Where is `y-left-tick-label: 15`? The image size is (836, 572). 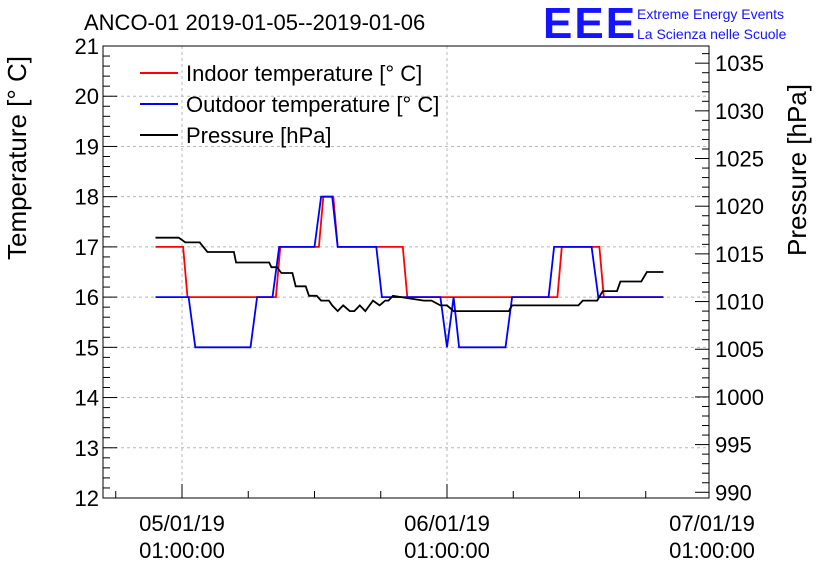
y-left-tick-label: 15 is located at coordinates (87, 347).